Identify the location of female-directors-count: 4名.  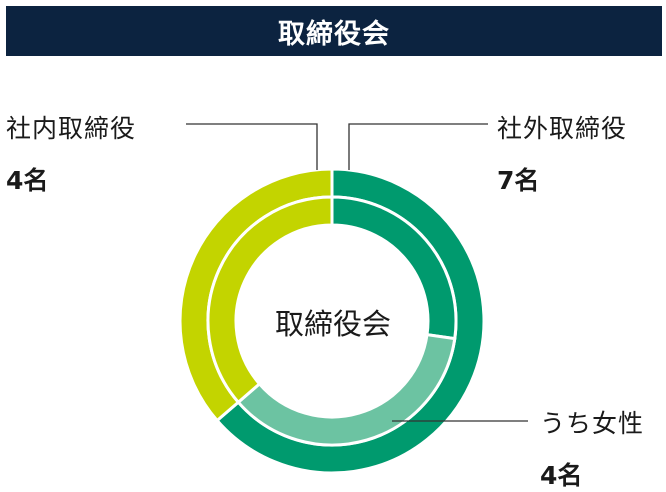
(561, 475).